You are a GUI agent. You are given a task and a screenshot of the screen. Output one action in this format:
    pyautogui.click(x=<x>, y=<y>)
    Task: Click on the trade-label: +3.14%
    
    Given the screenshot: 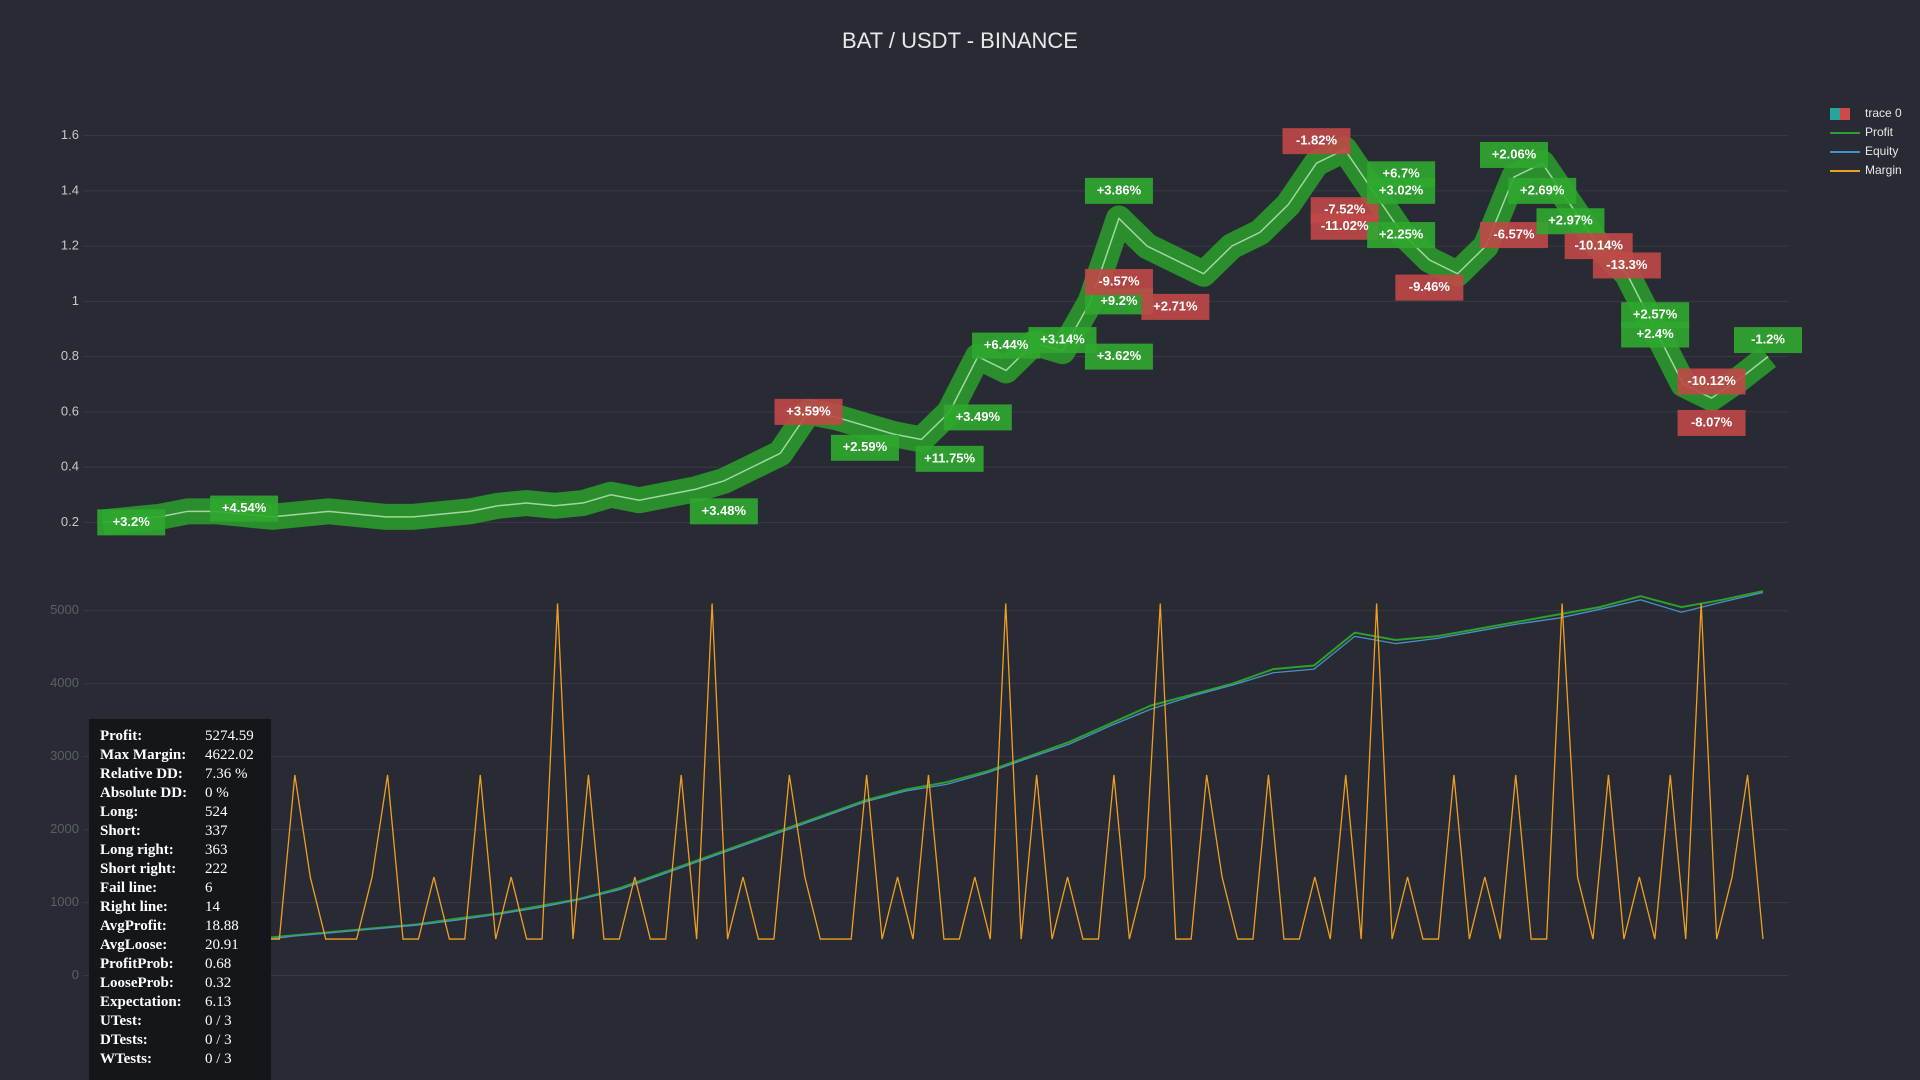 What is the action you would take?
    pyautogui.click(x=1062, y=338)
    